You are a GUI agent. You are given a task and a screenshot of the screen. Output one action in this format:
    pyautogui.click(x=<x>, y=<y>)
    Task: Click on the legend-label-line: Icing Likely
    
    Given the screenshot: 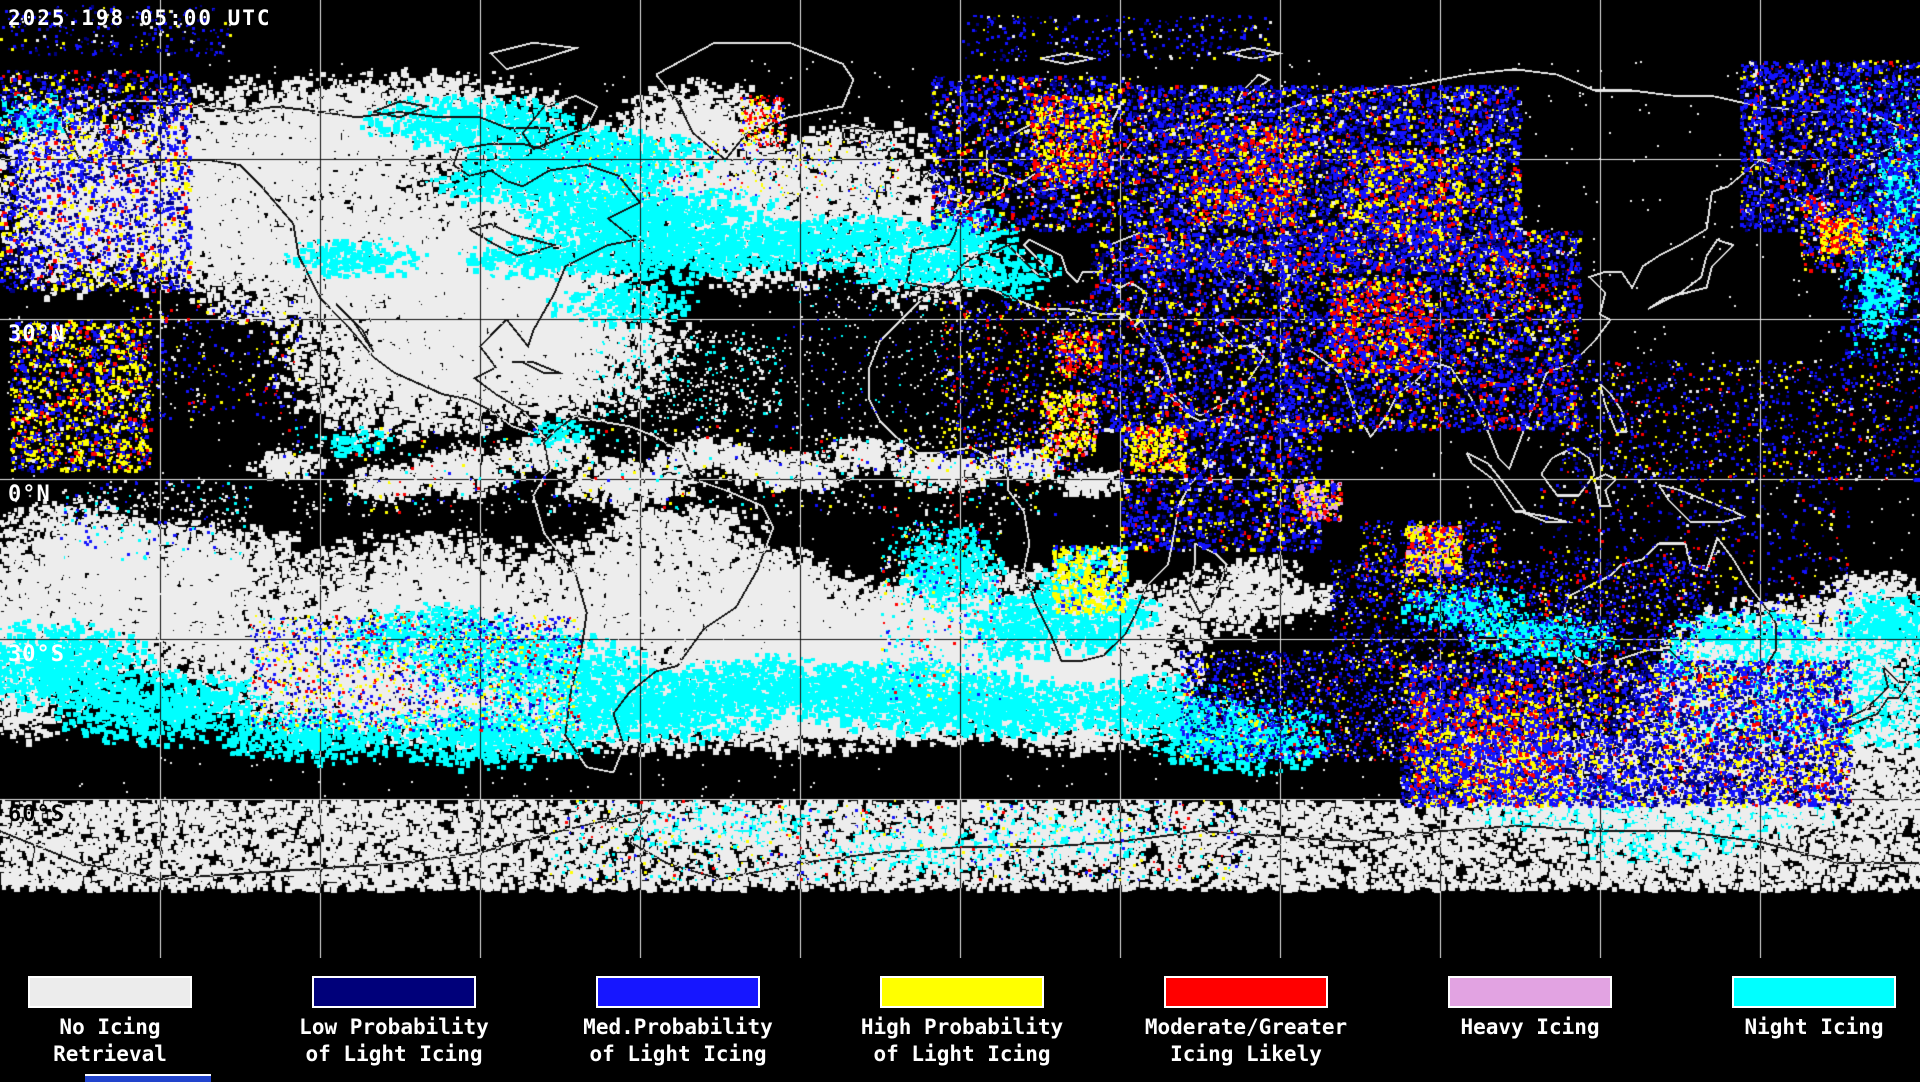 What is the action you would take?
    pyautogui.click(x=1246, y=1054)
    